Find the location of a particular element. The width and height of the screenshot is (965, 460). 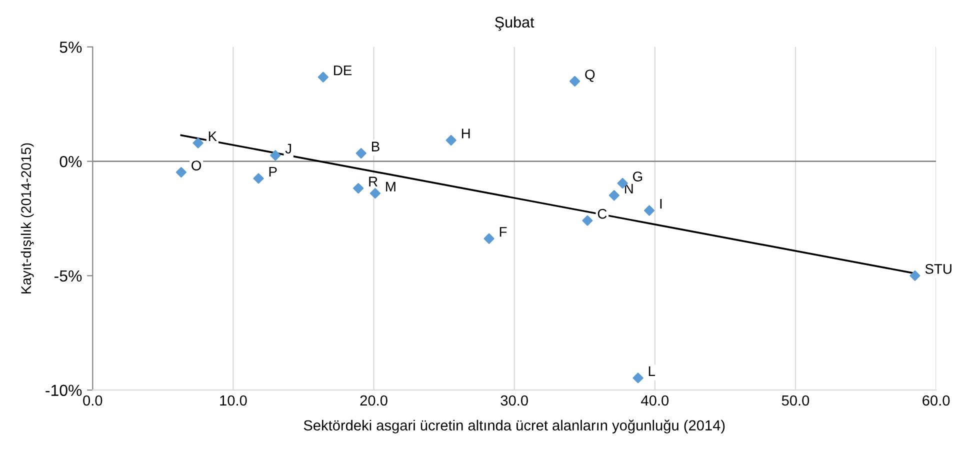

annotation: B is located at coordinates (376, 147).